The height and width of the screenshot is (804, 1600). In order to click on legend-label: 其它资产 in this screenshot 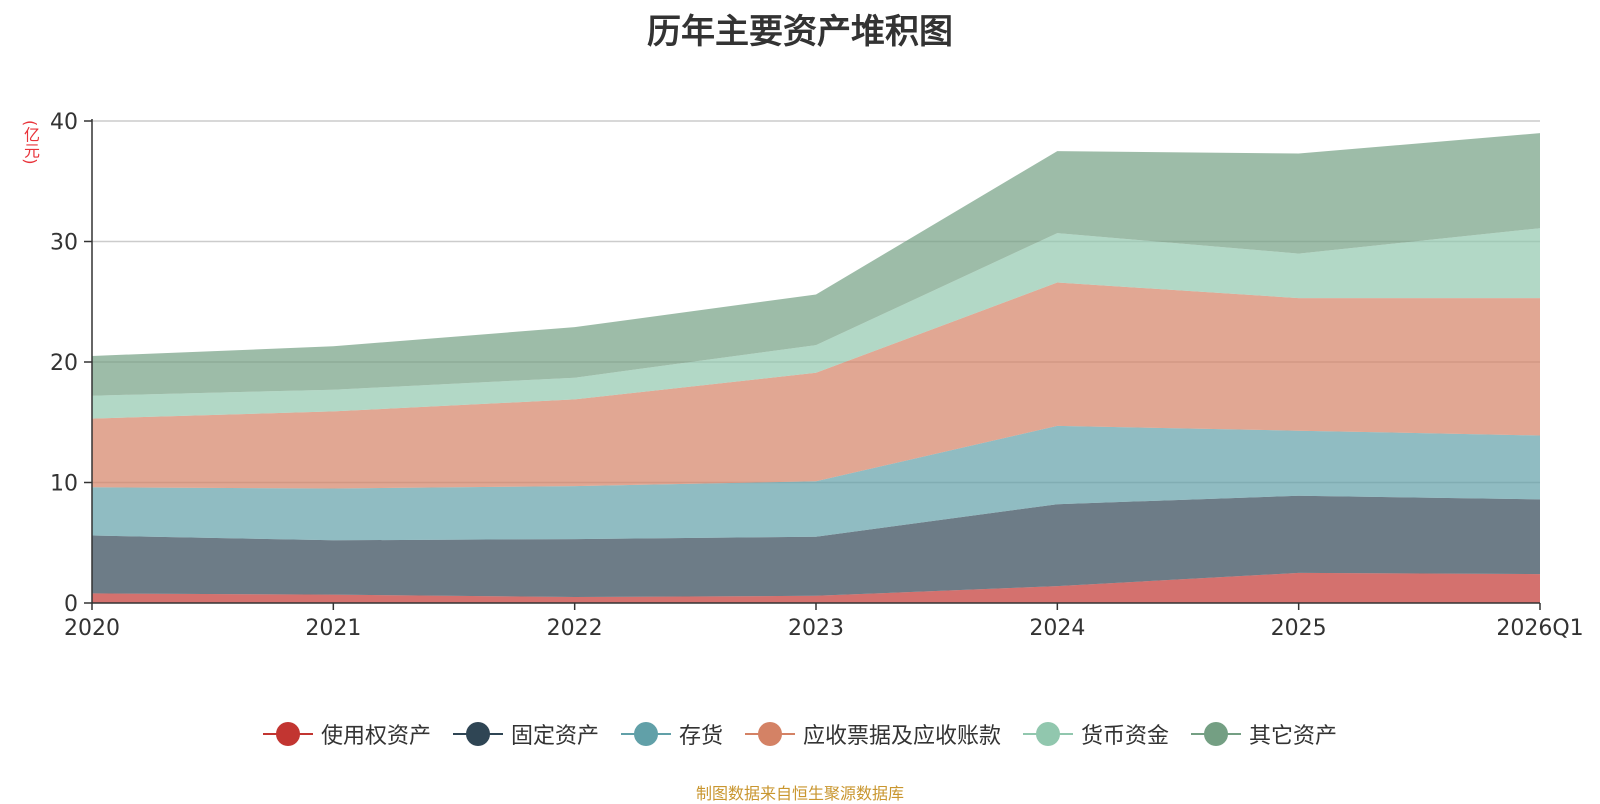, I will do `click(1293, 736)`.